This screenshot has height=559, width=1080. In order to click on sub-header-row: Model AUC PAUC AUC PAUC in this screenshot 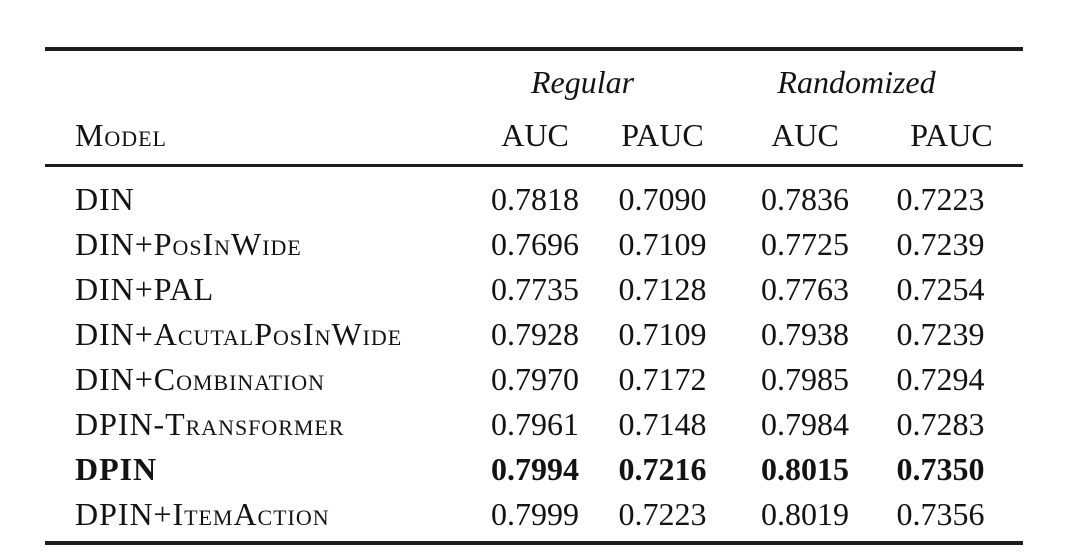, I will do `click(534, 134)`.